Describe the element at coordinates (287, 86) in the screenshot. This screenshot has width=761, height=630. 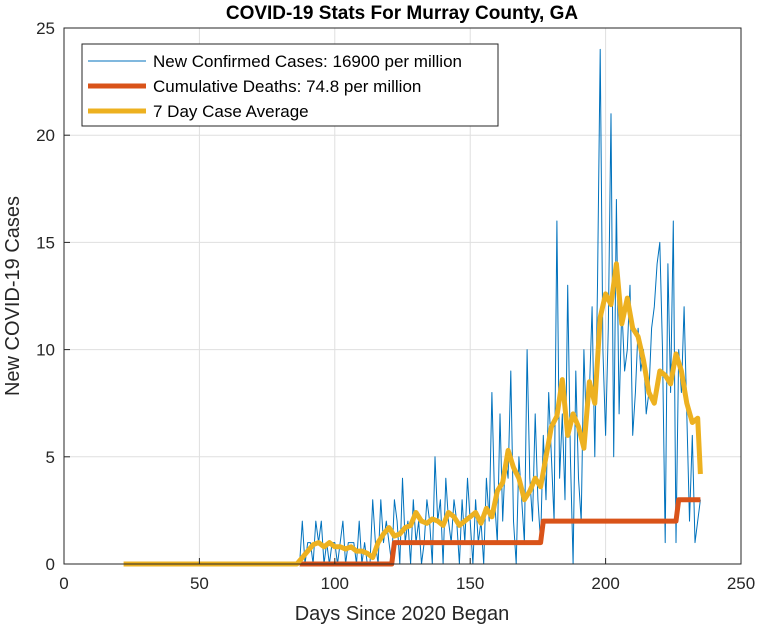
I see `legend-label-deaths: Cumulative Deaths: 74.8 per million` at that location.